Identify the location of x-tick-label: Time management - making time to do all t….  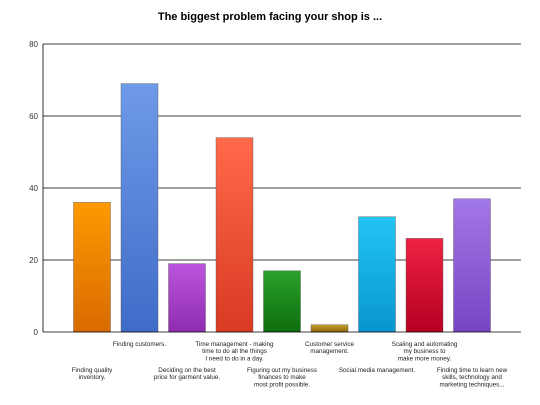
(234, 351).